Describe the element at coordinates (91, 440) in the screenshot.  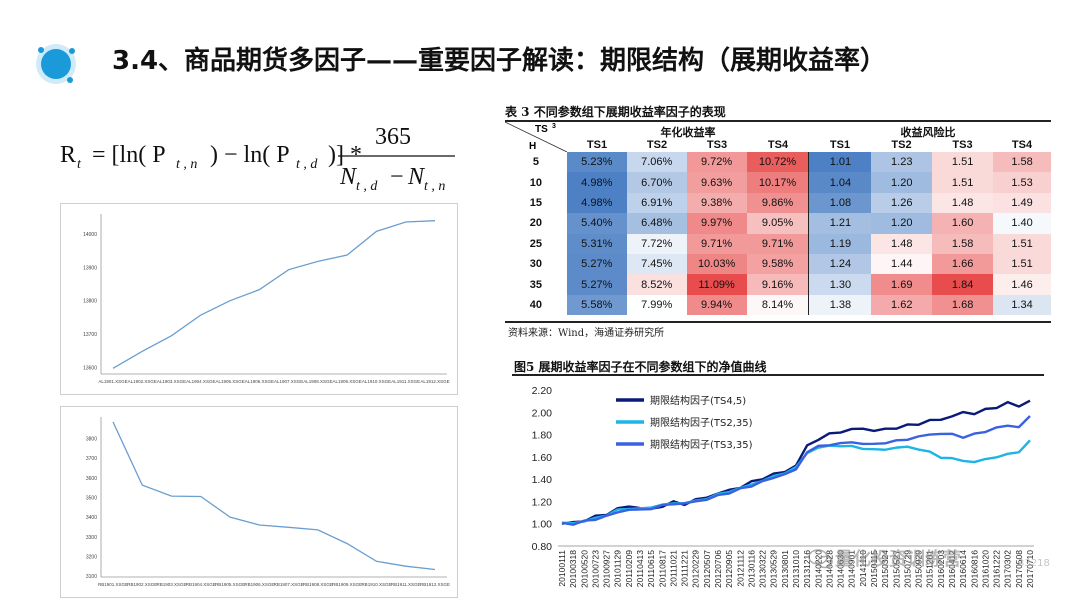
I see `rb-ytick: 3800` at that location.